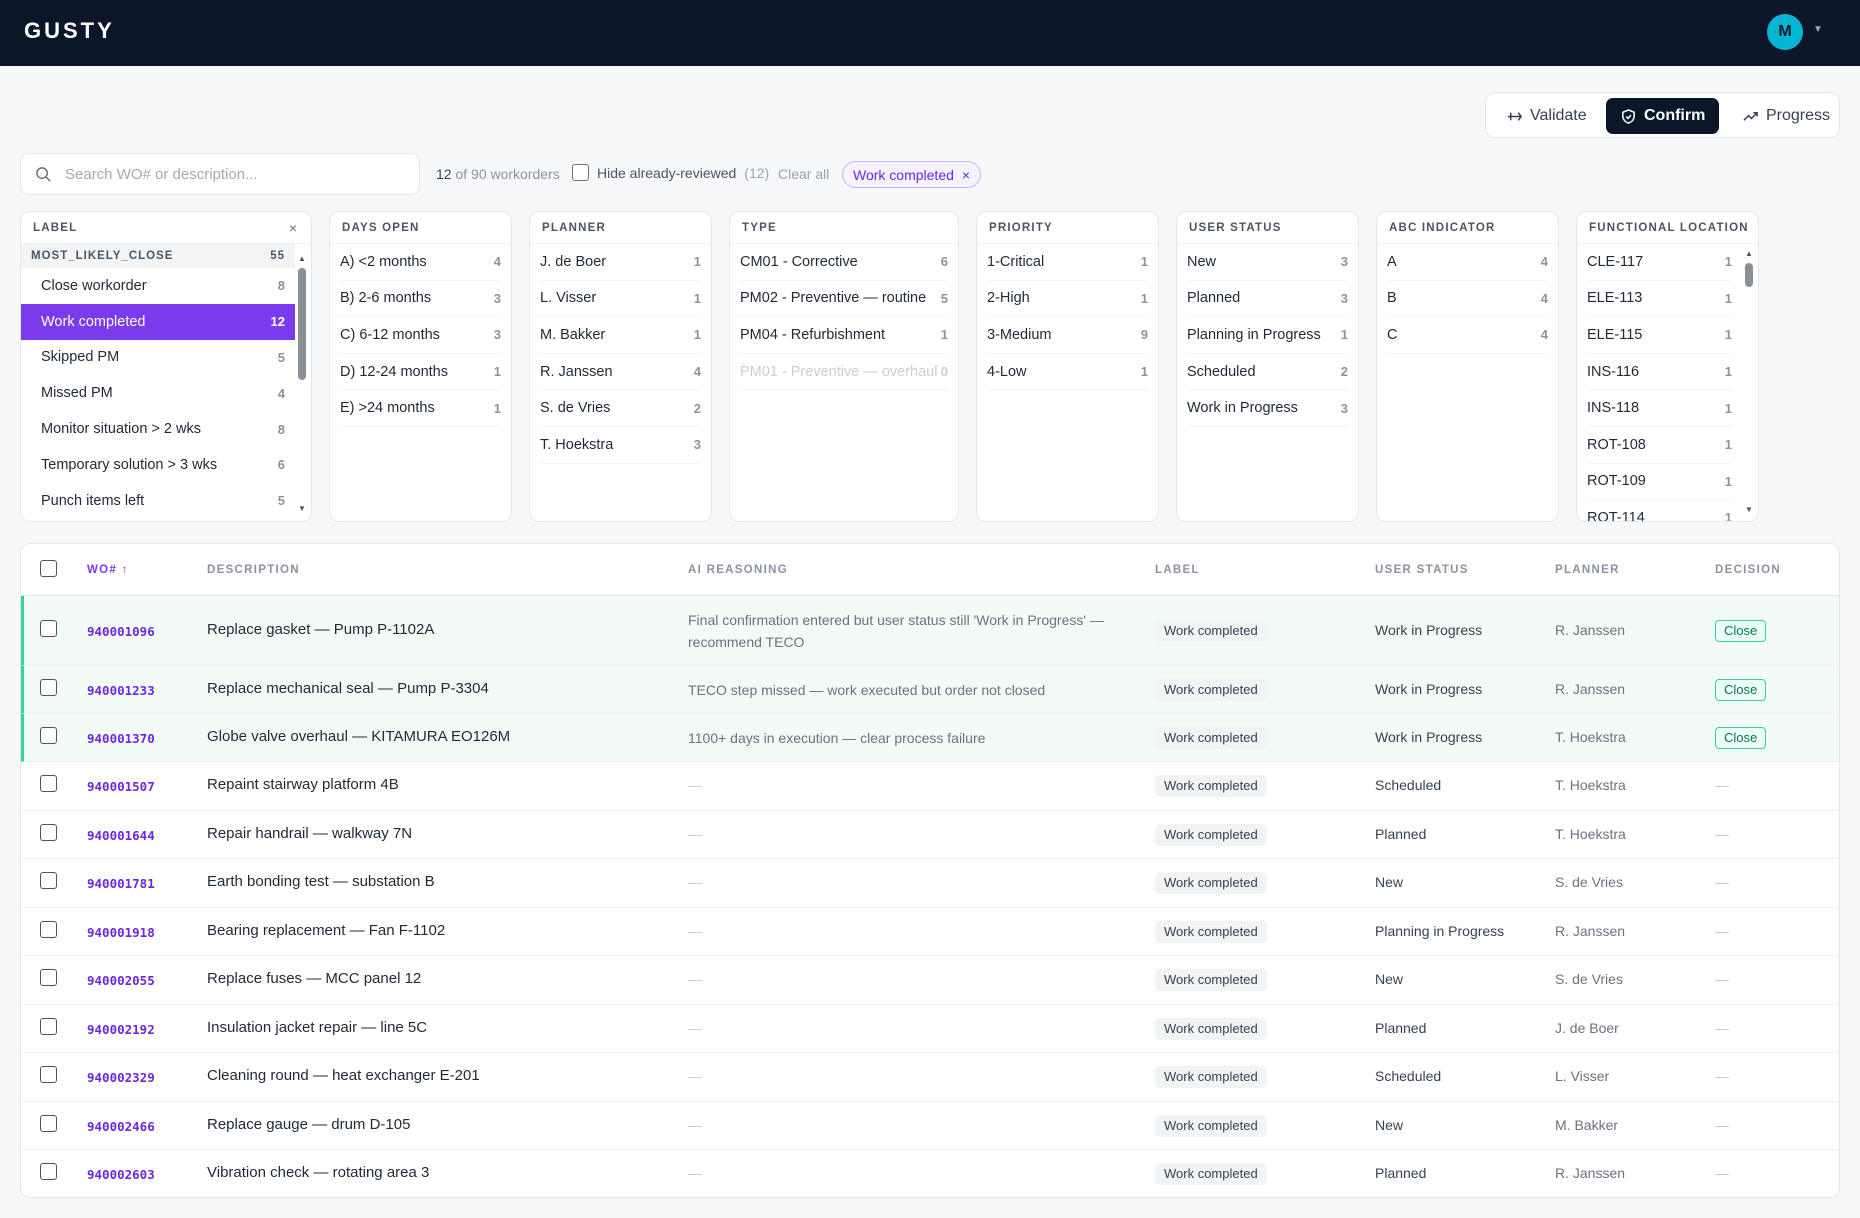  Describe the element at coordinates (1659, 408) in the screenshot. I see `filter-option: INS-118 1` at that location.